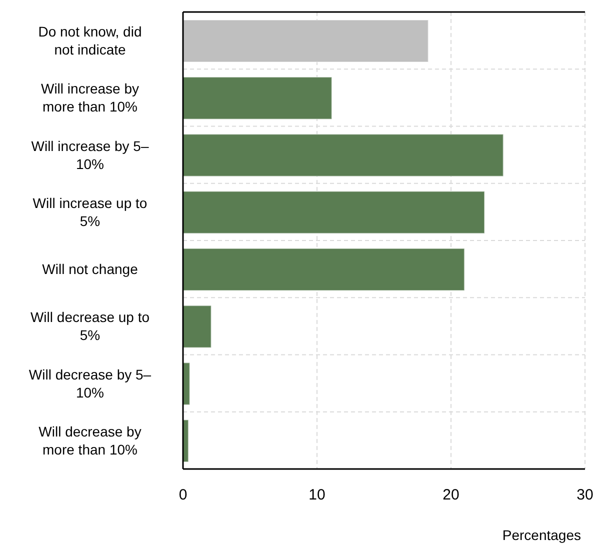  Describe the element at coordinates (90, 97) in the screenshot. I see `y-tick-label: Will increase by more than 10%` at that location.